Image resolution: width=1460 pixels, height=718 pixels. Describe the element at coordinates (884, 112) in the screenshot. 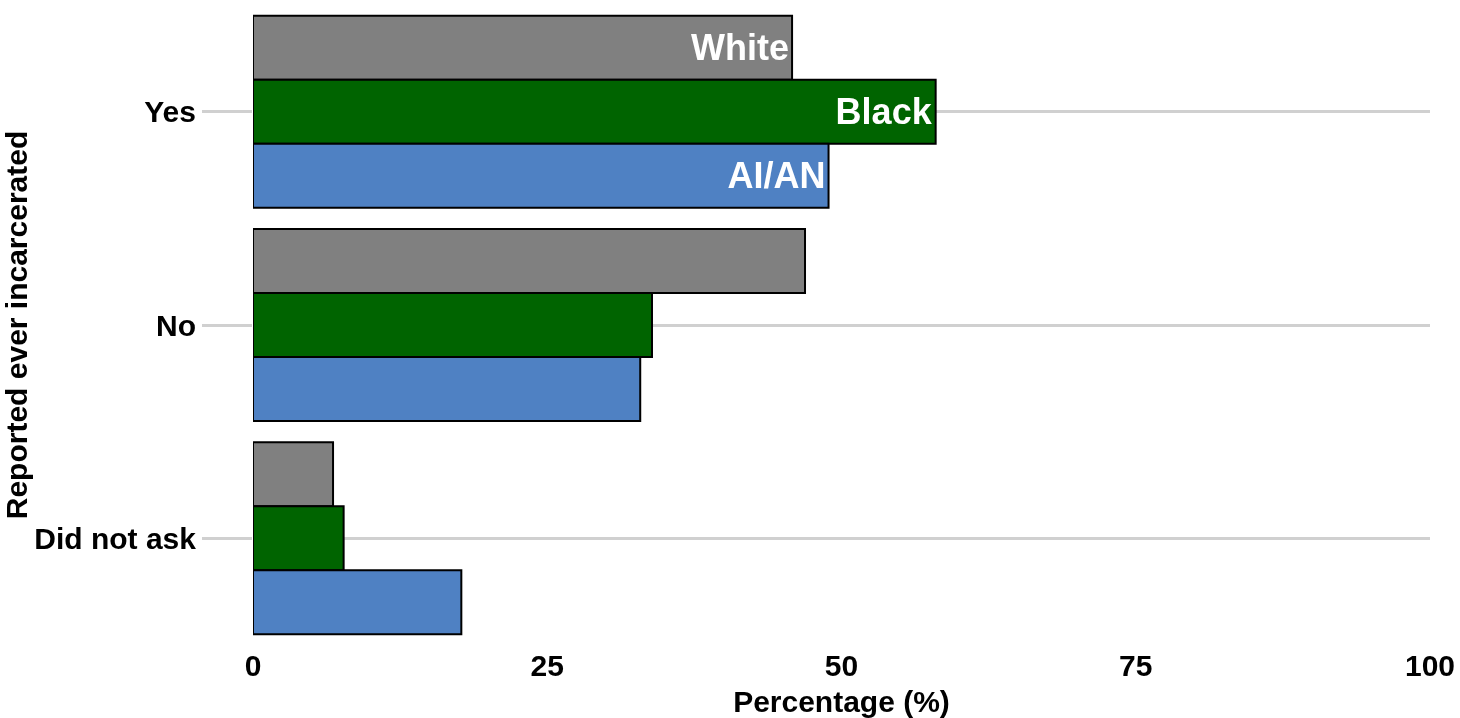

I see `series-label: Black` at that location.